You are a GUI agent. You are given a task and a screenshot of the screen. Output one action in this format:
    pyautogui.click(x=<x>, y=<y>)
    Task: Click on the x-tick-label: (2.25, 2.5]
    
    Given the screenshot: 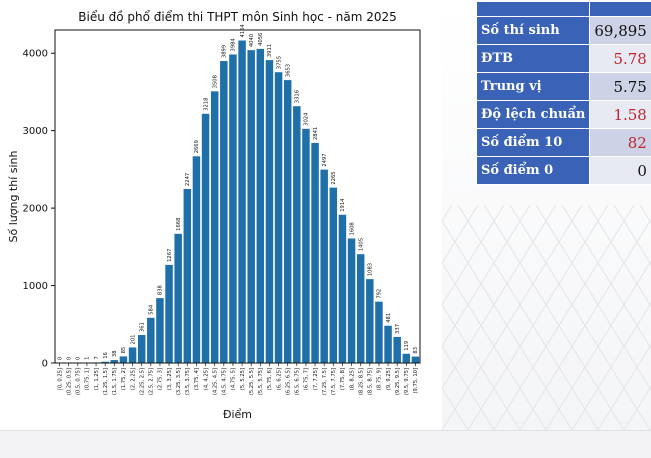 What is the action you would take?
    pyautogui.click(x=142, y=381)
    